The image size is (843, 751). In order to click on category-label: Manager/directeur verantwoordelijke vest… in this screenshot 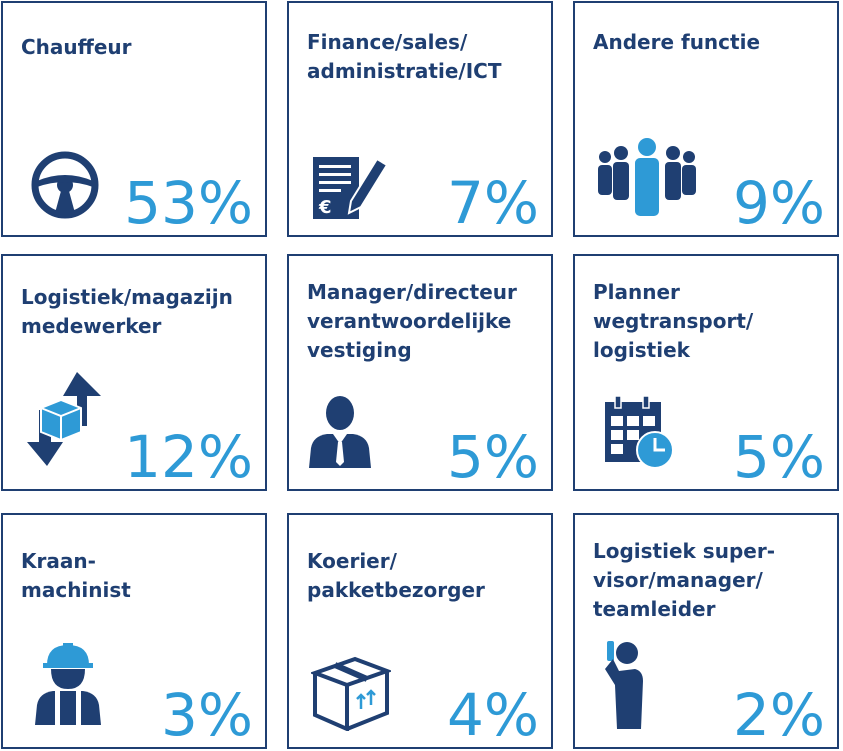, I will do `click(412, 321)`.